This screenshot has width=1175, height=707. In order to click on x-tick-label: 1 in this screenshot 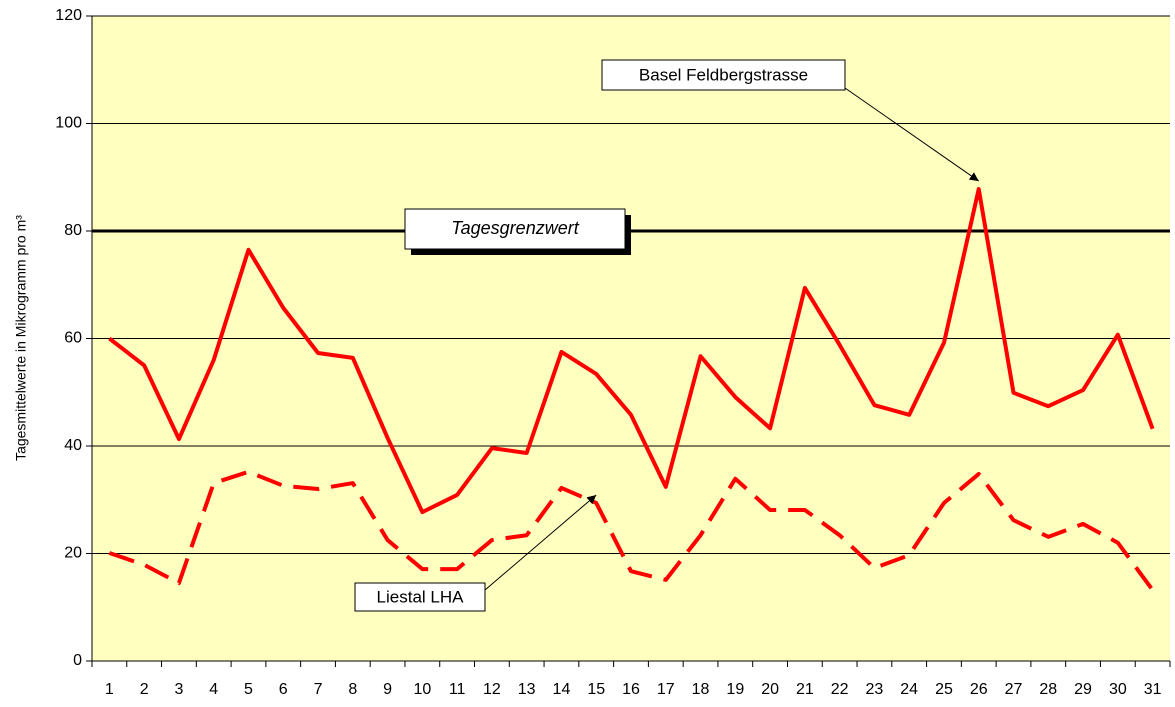, I will do `click(109, 689)`.